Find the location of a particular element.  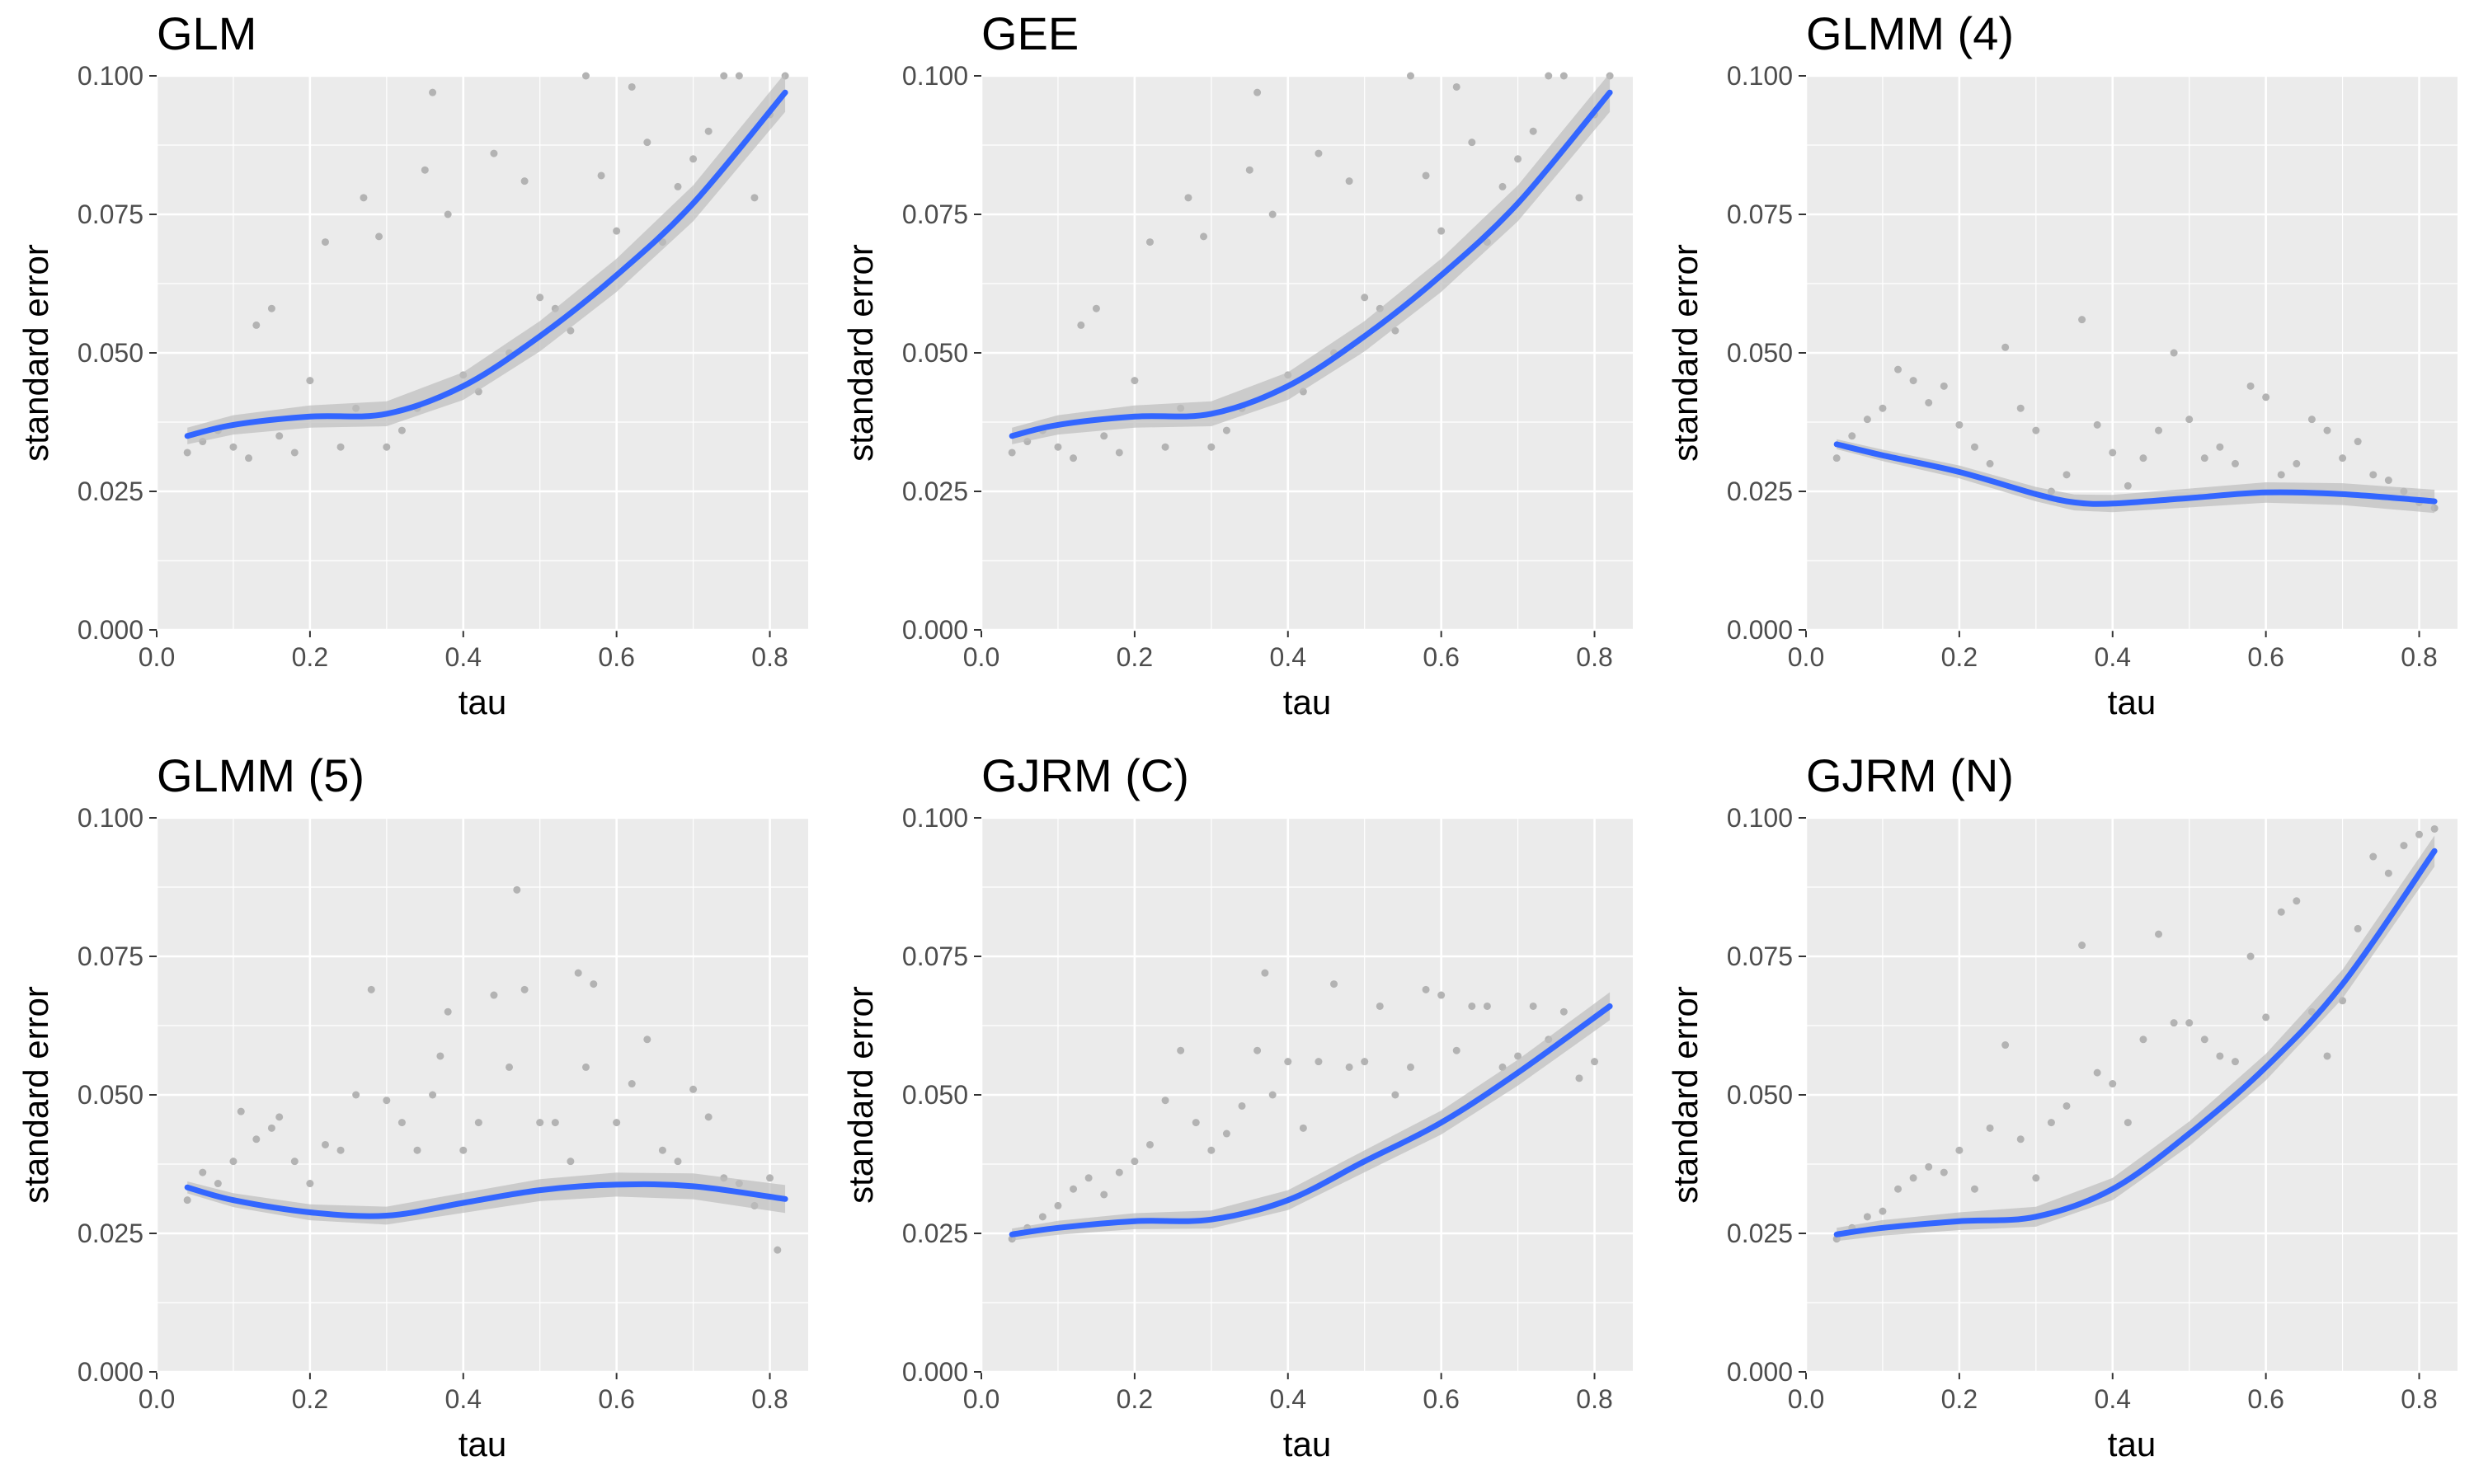

chart-title: GJRM (C) is located at coordinates (1085, 775).